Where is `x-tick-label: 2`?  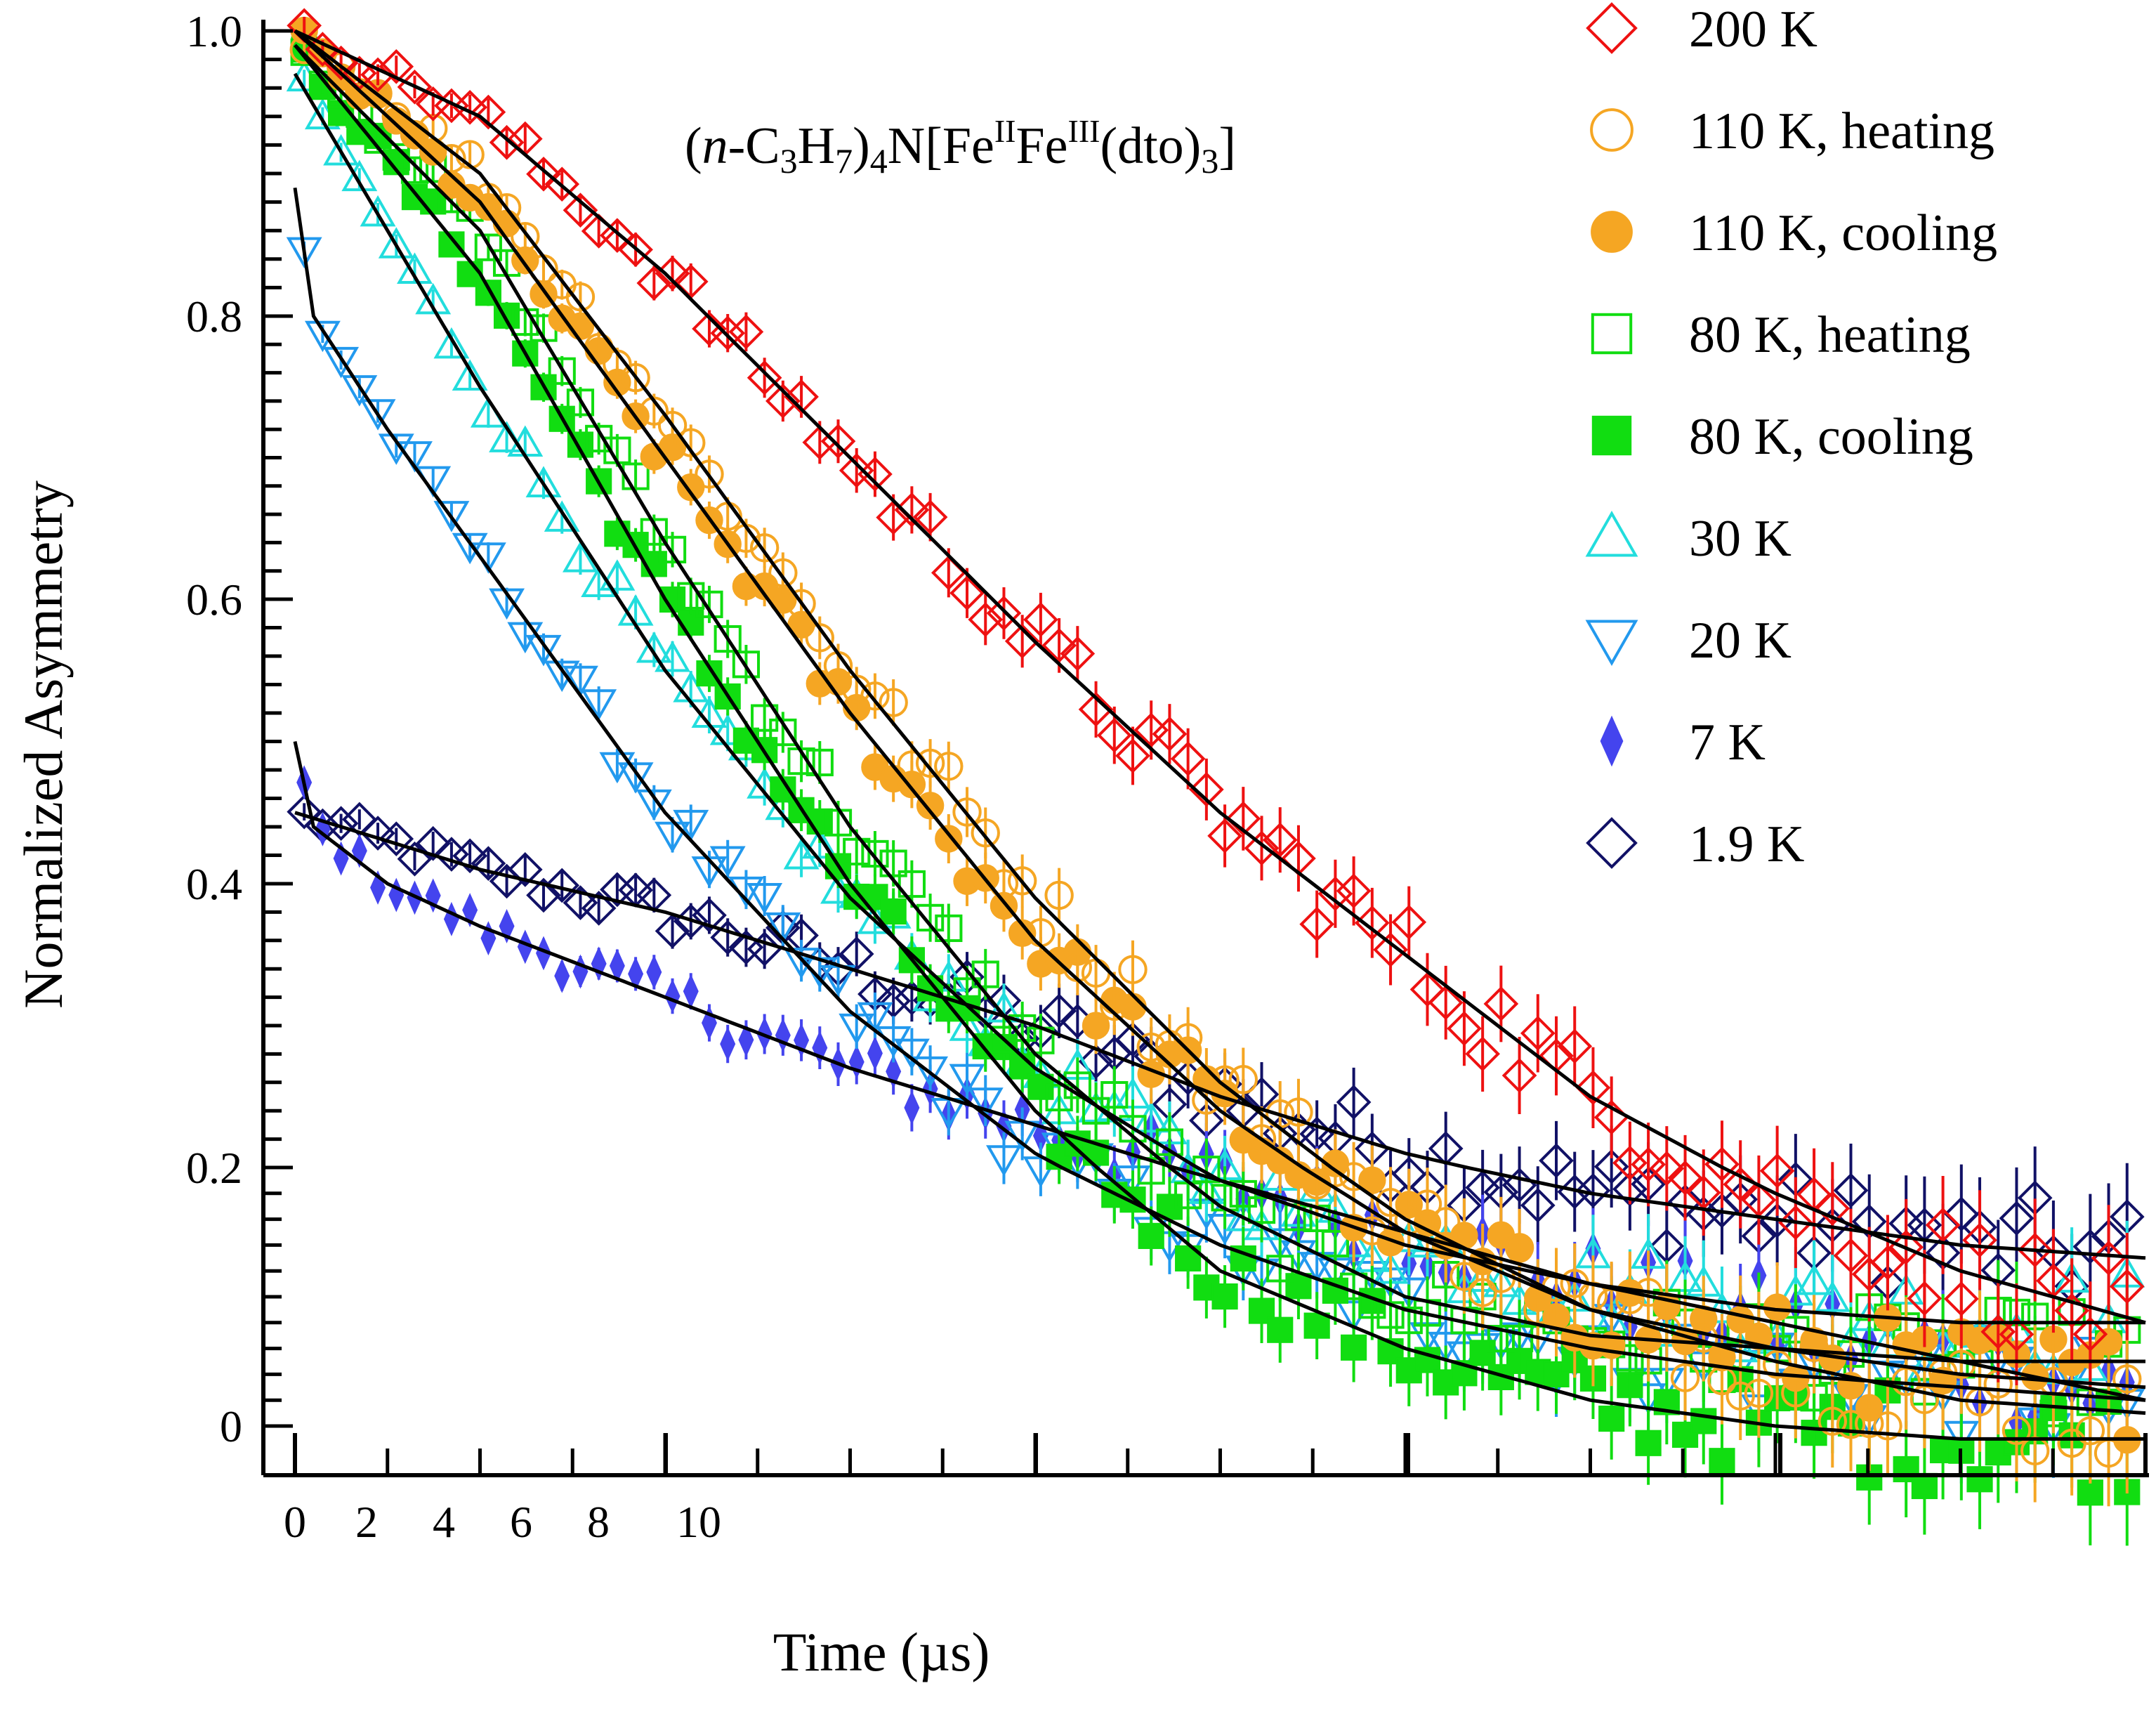
x-tick-label: 2 is located at coordinates (366, 1522).